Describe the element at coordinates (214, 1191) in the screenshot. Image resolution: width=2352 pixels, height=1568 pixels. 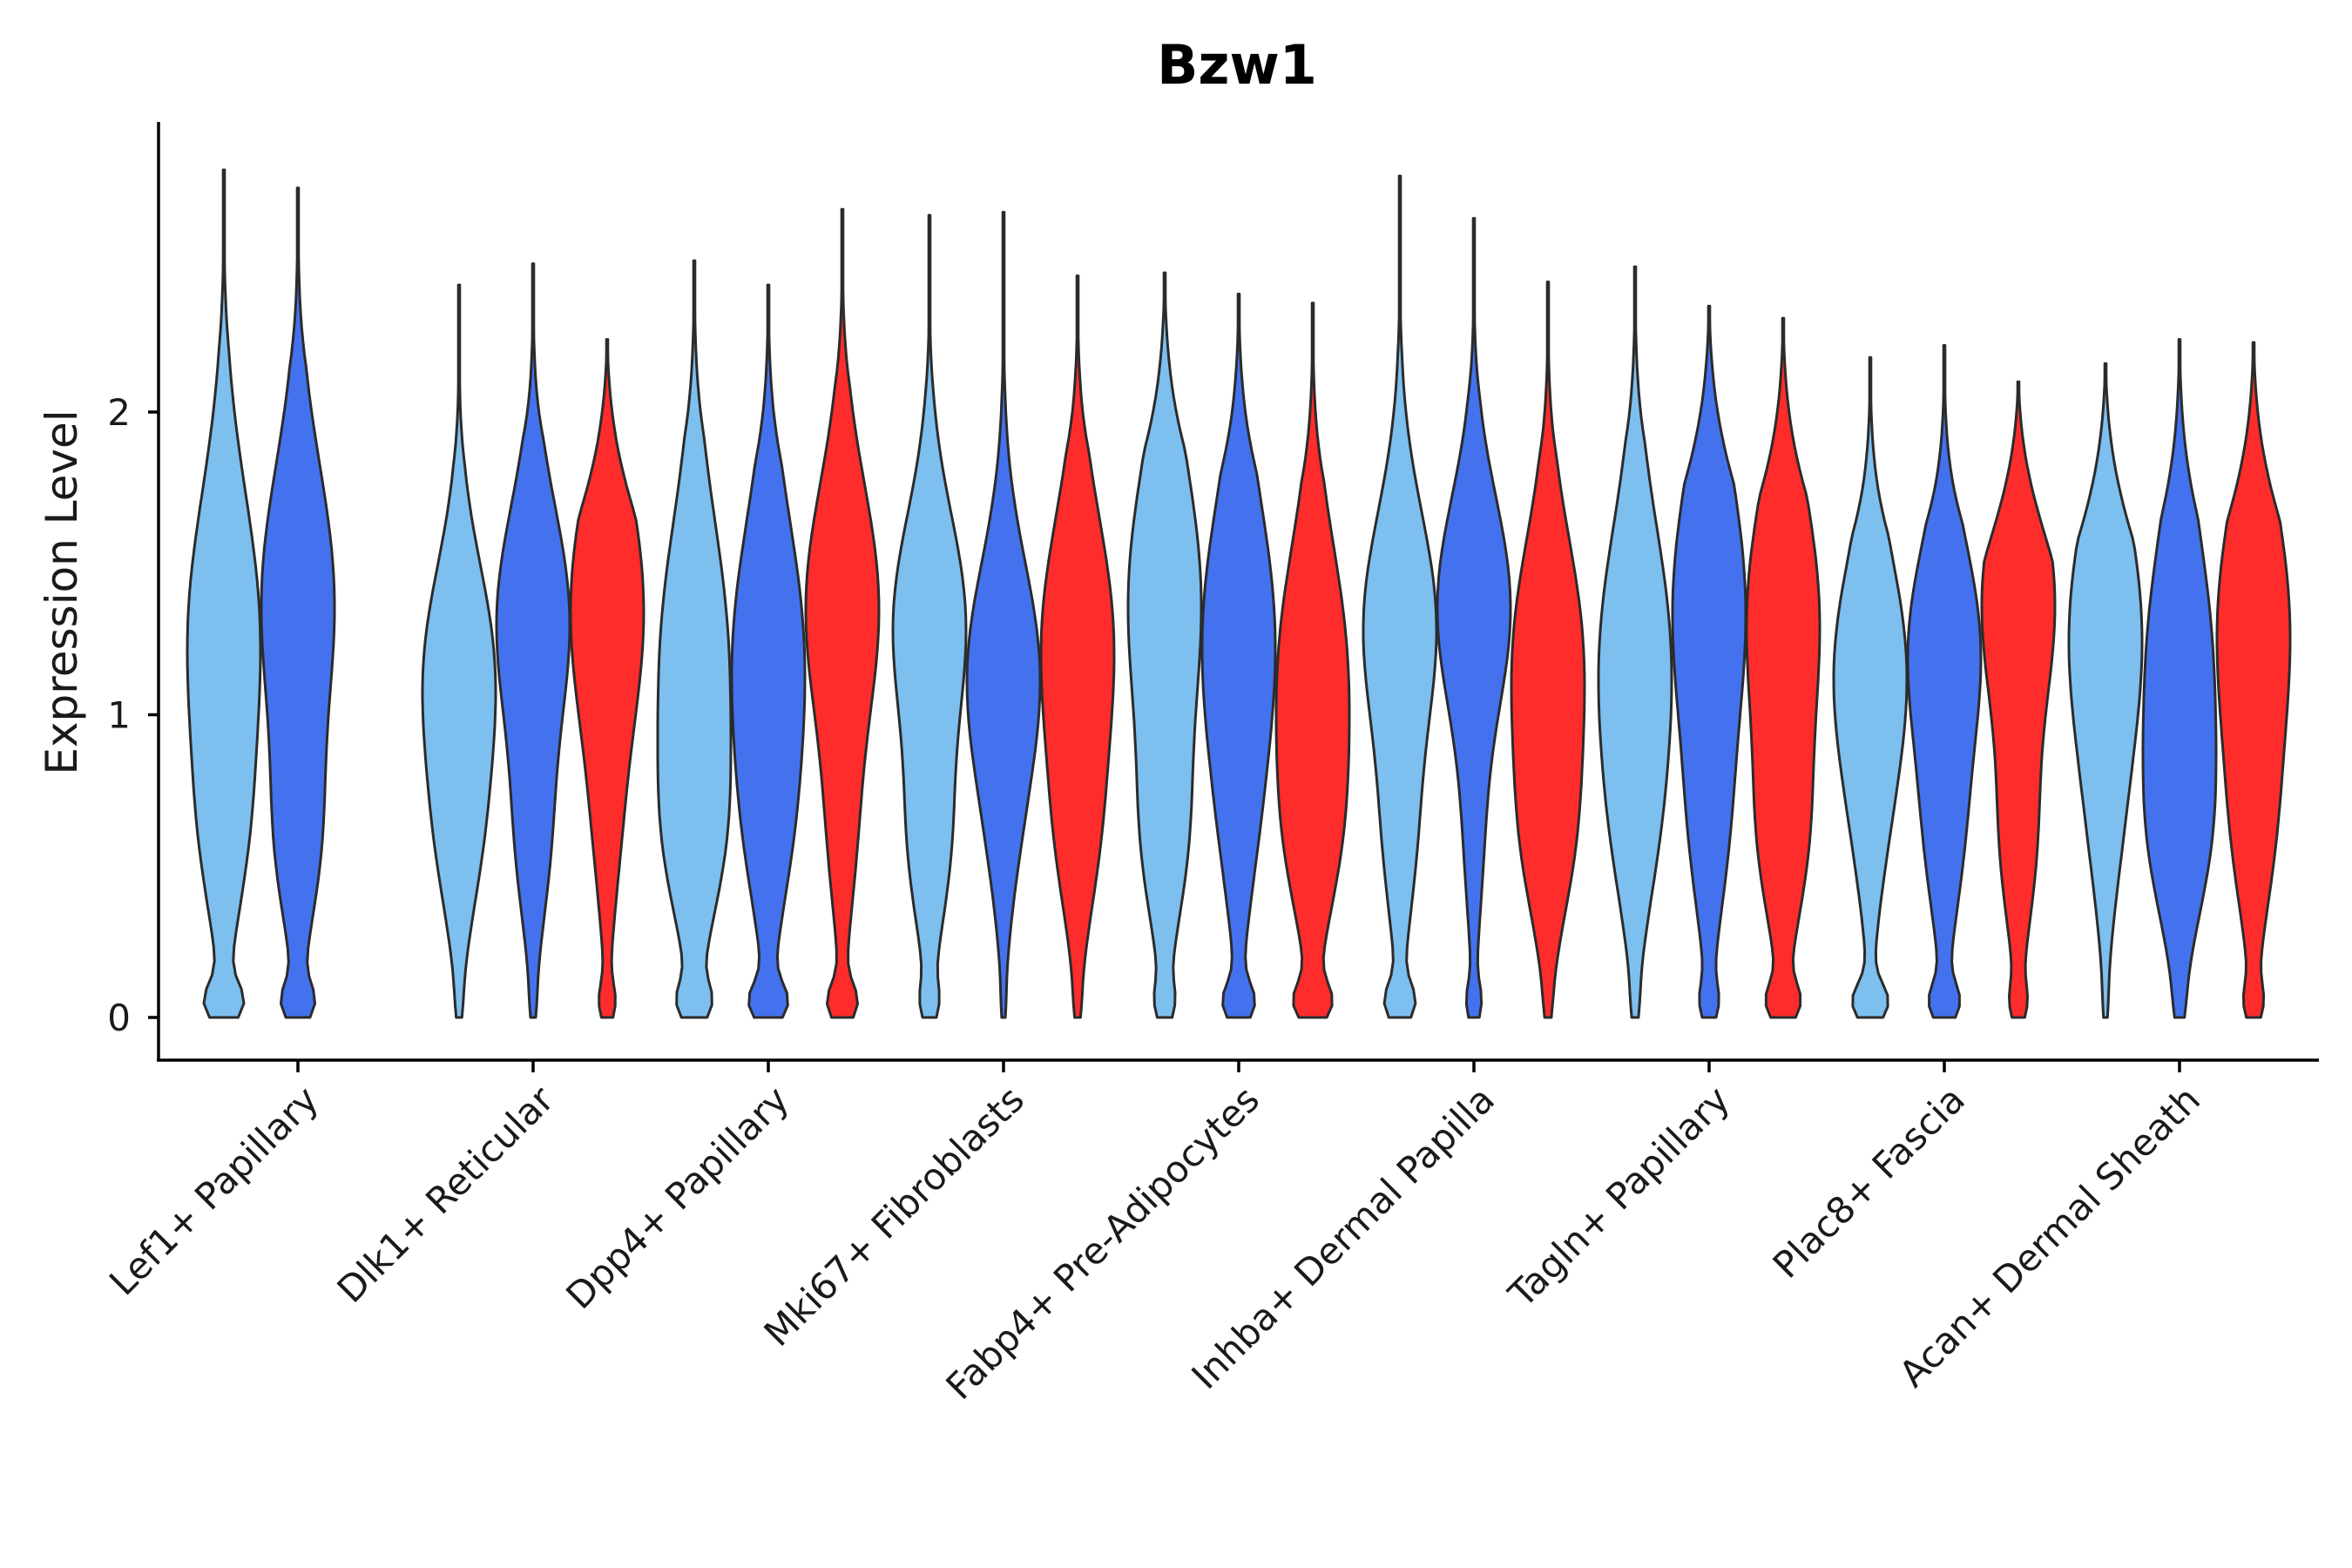
I see `x-tick-label: Lef1+ Papillary` at that location.